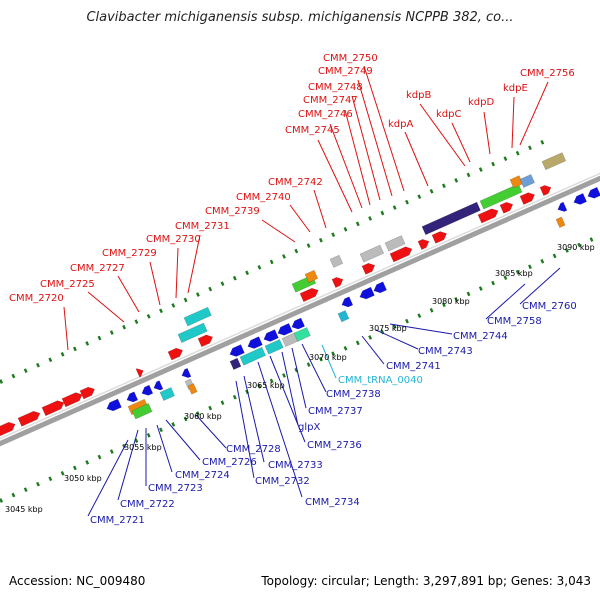 This screenshot has height=600, width=600. I want to click on gene-label: kdpA, so click(400, 124).